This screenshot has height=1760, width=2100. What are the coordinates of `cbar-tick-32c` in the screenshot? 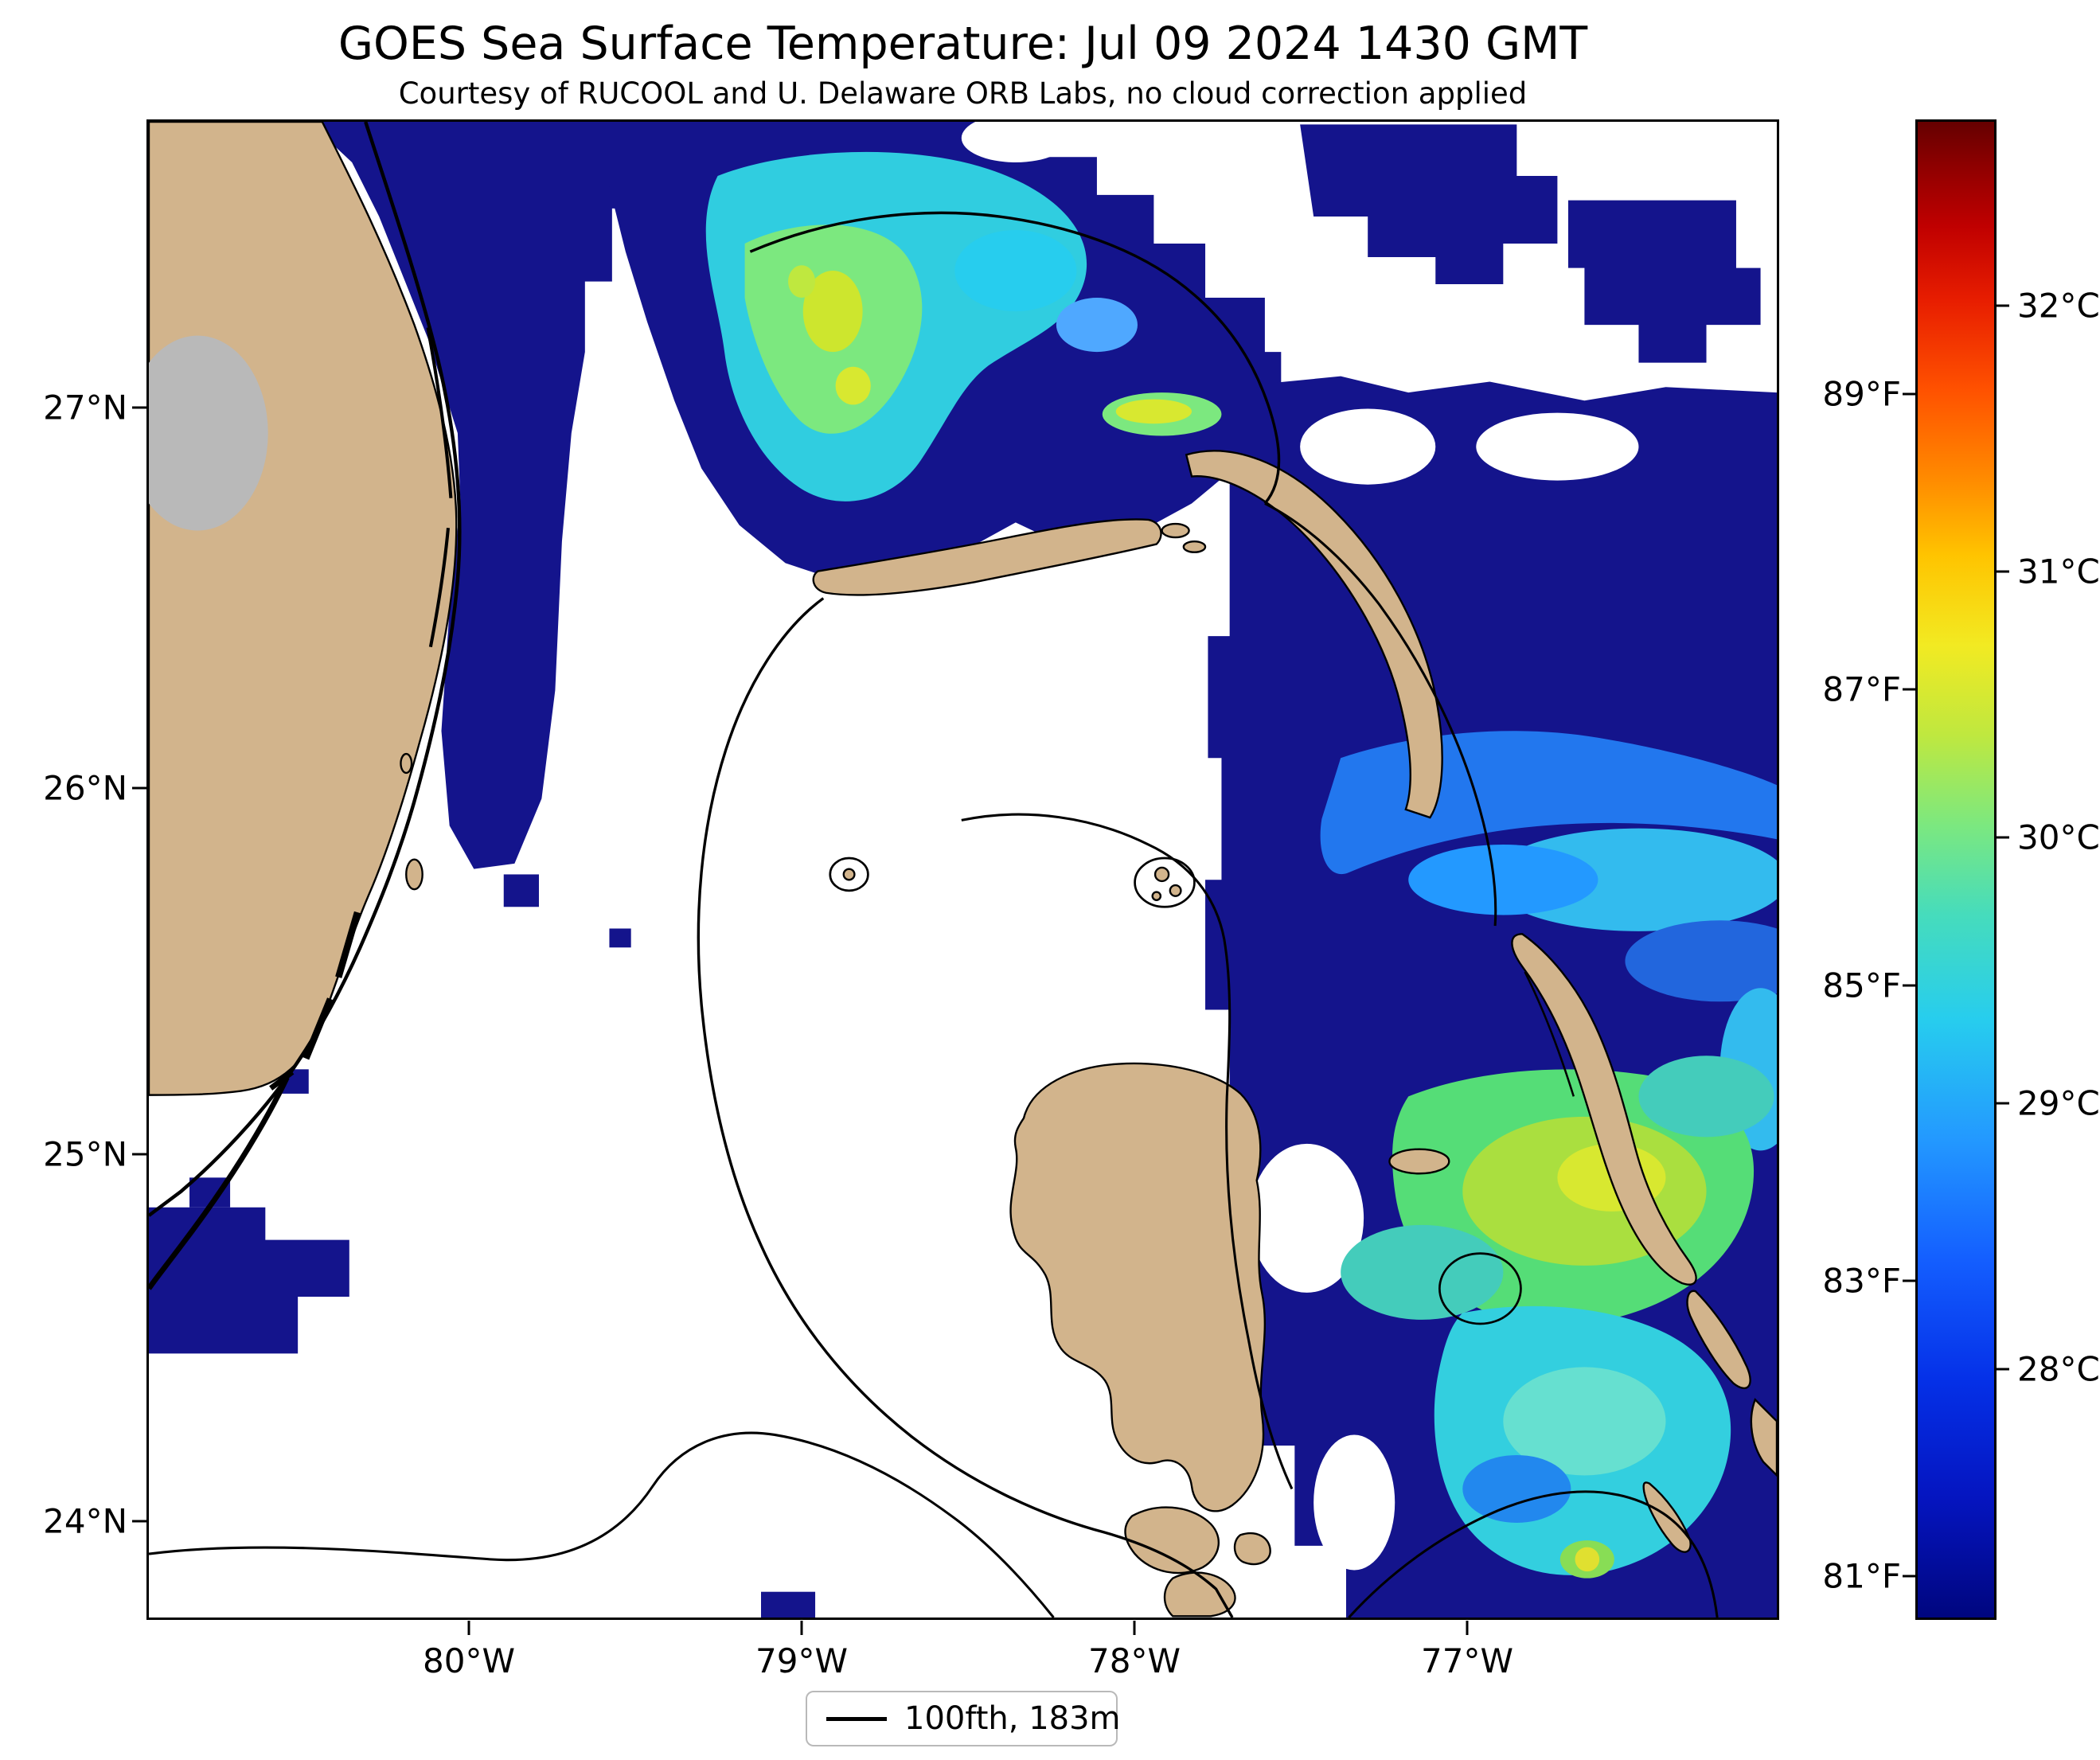 It's located at (2003, 305).